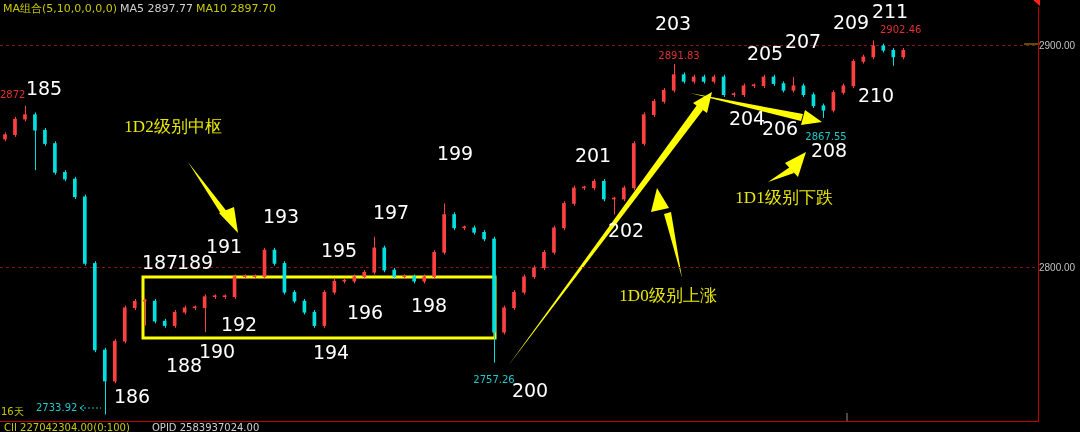  Describe the element at coordinates (890, 11) in the screenshot. I see `annotation: 211` at that location.